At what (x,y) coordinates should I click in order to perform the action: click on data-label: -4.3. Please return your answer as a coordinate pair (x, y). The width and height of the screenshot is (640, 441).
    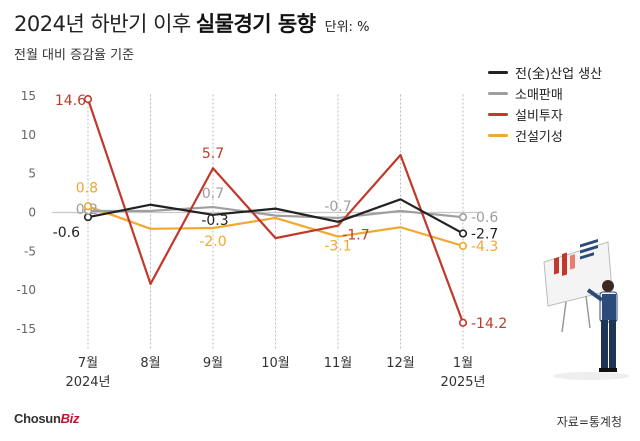
    Looking at the image, I should click on (484, 247).